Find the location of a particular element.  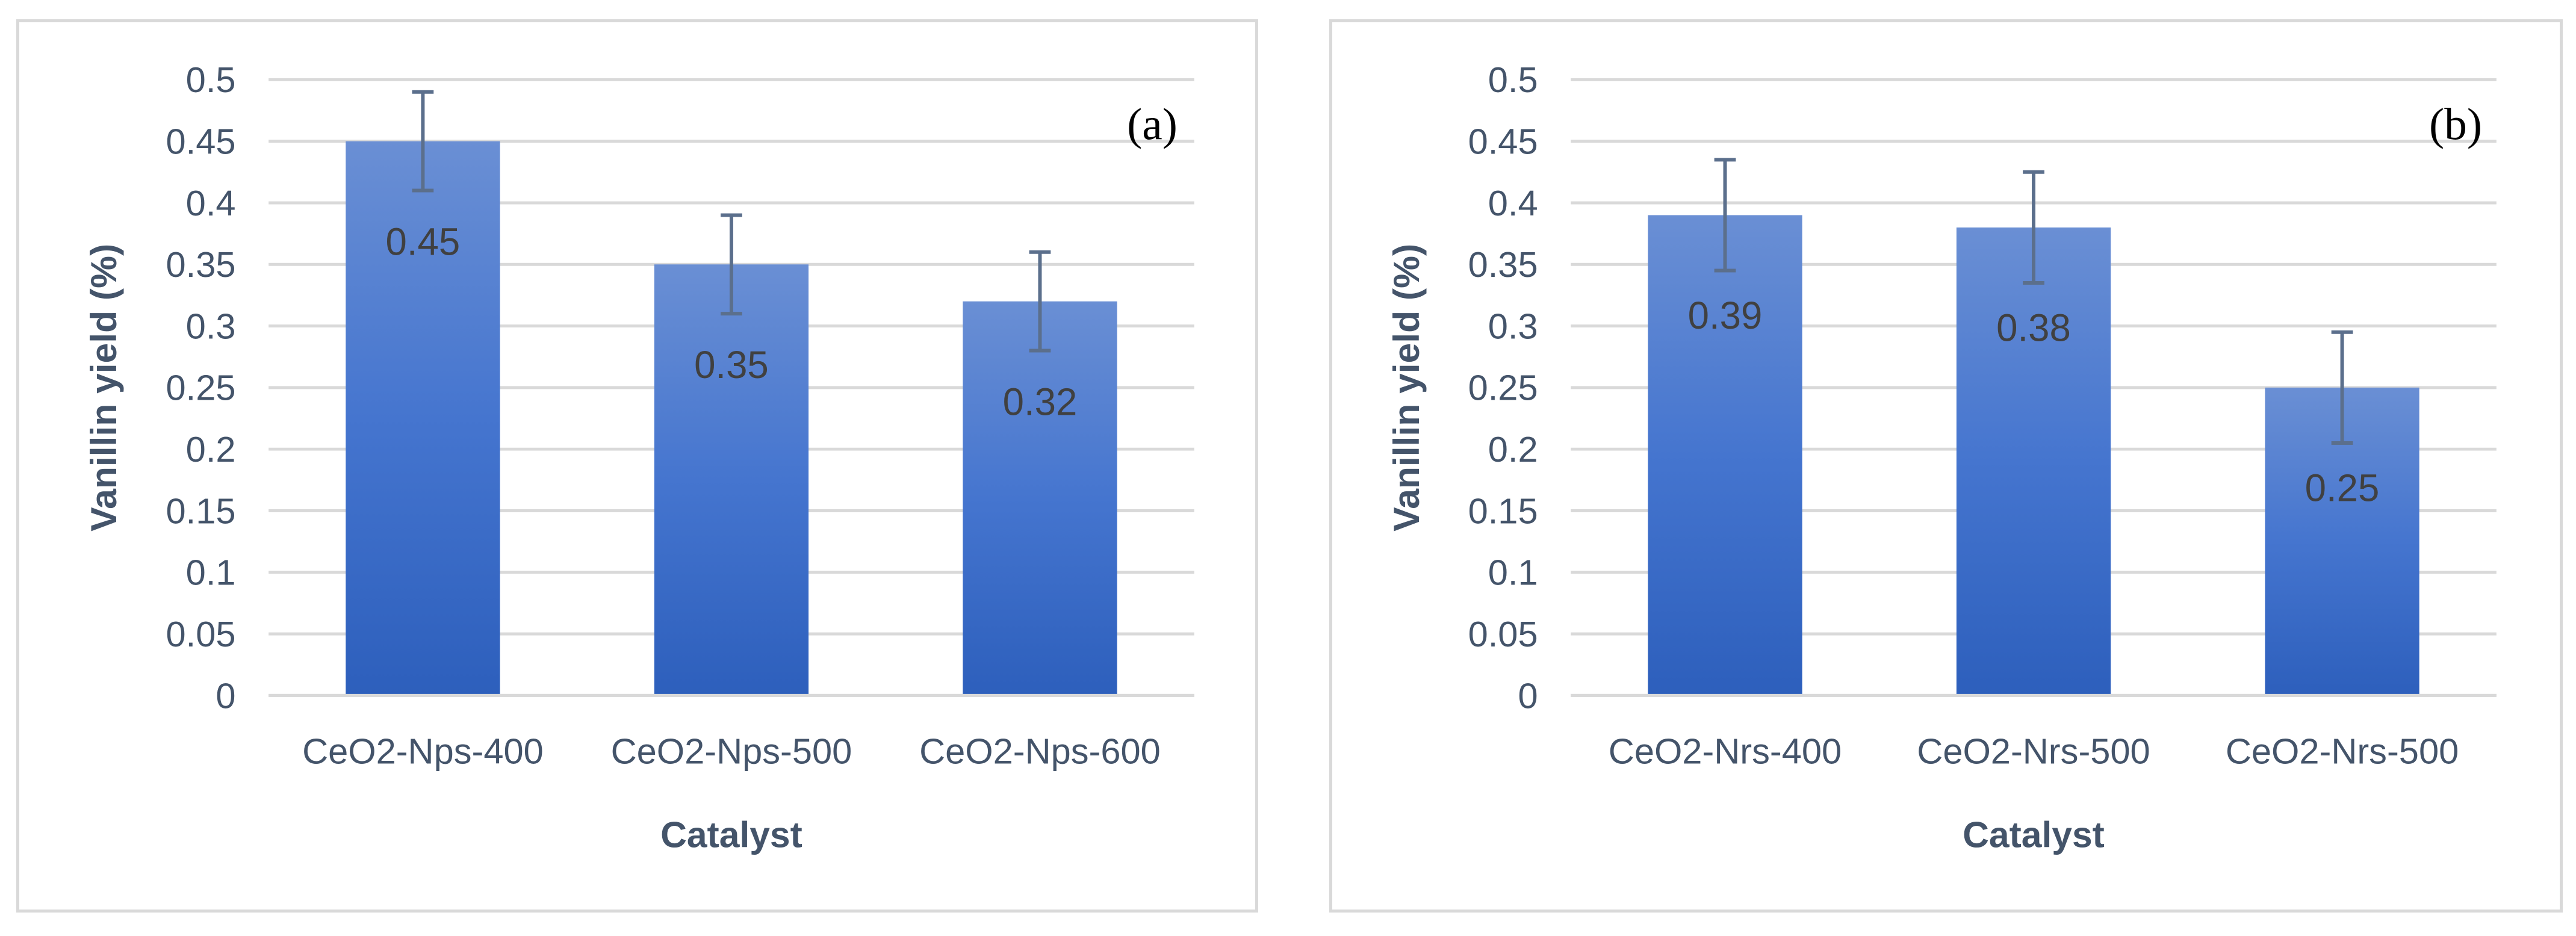

x-category-label-b-1: CeO2-Nrs-500 is located at coordinates (2033, 751).